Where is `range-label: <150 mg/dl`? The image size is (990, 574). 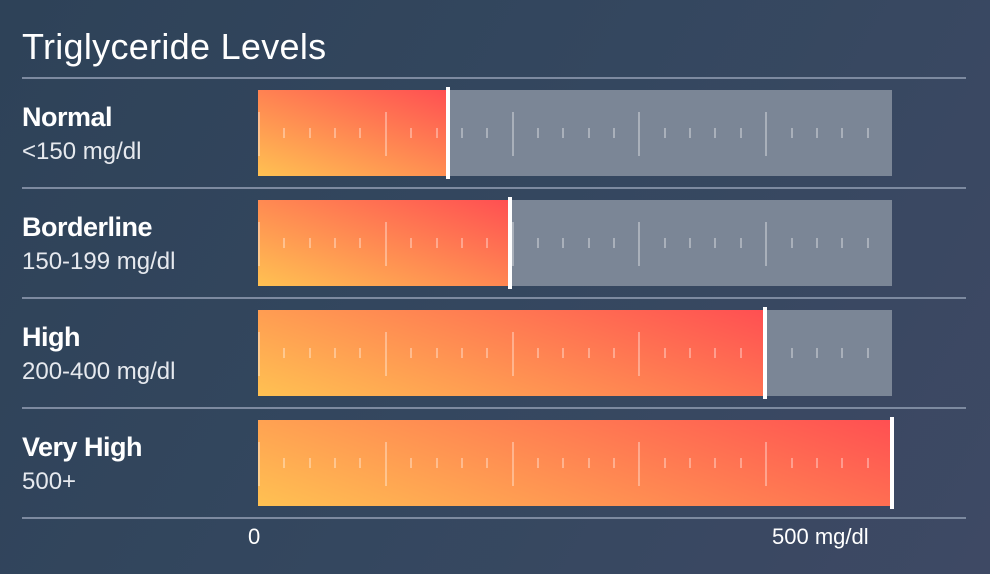 range-label: <150 mg/dl is located at coordinates (82, 151).